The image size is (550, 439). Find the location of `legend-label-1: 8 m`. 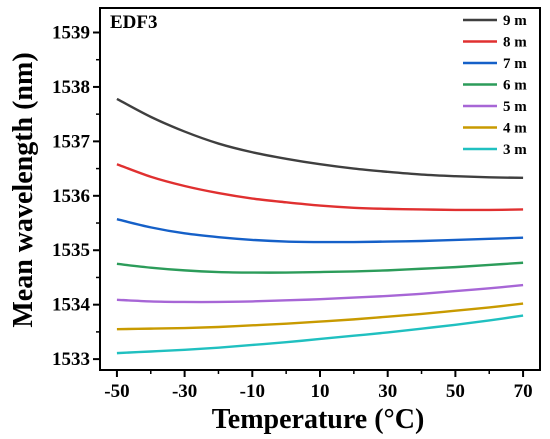

legend-label-1: 8 m is located at coordinates (515, 43).